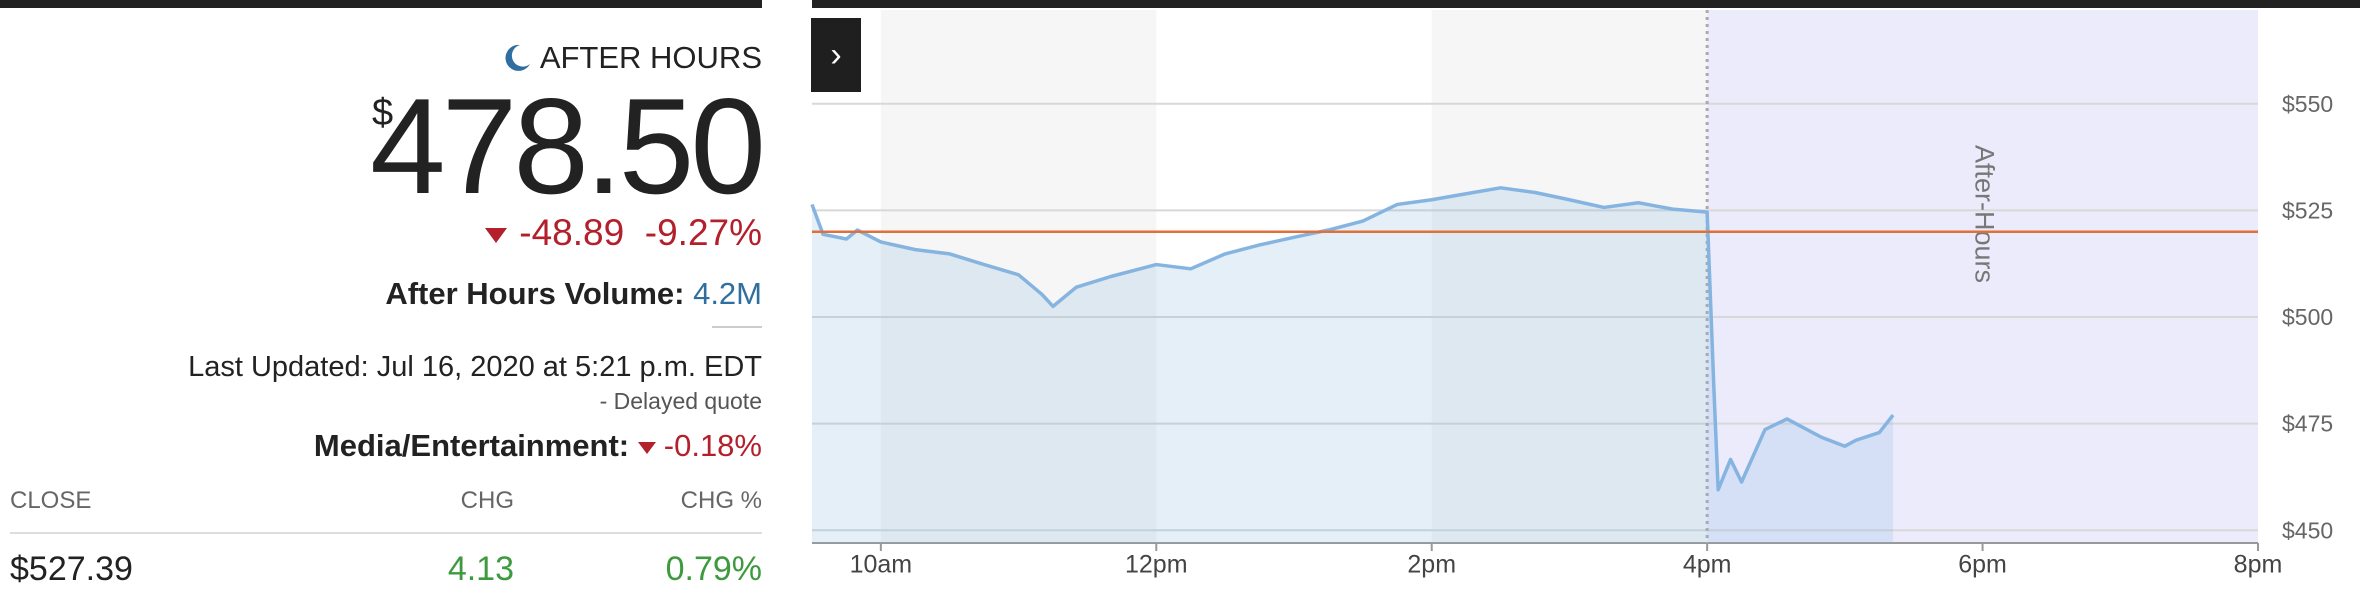 This screenshot has height=594, width=2360. Describe the element at coordinates (680, 401) in the screenshot. I see `delayed-note: - Delayed quote` at that location.